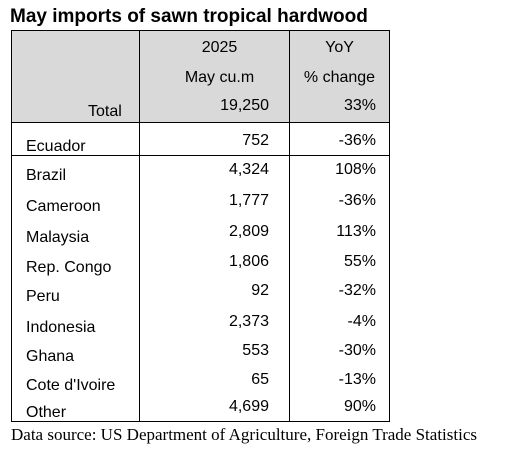  I want to click on row-volume: 92, so click(260, 290).